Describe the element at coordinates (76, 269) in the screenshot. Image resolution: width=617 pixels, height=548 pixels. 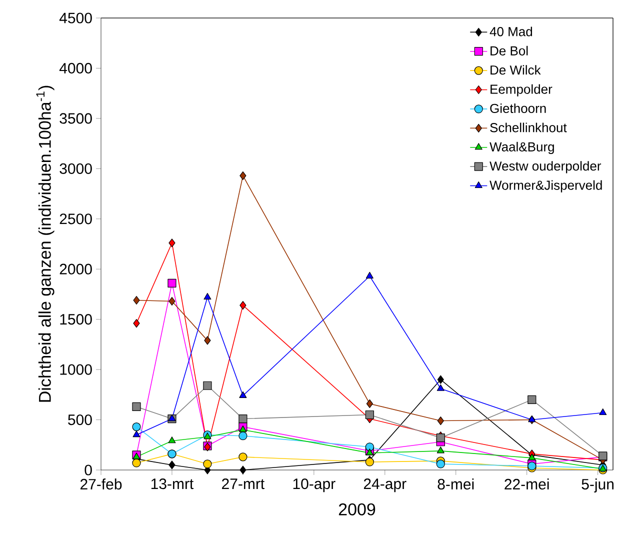
I see `y-tick-label: 2000` at that location.